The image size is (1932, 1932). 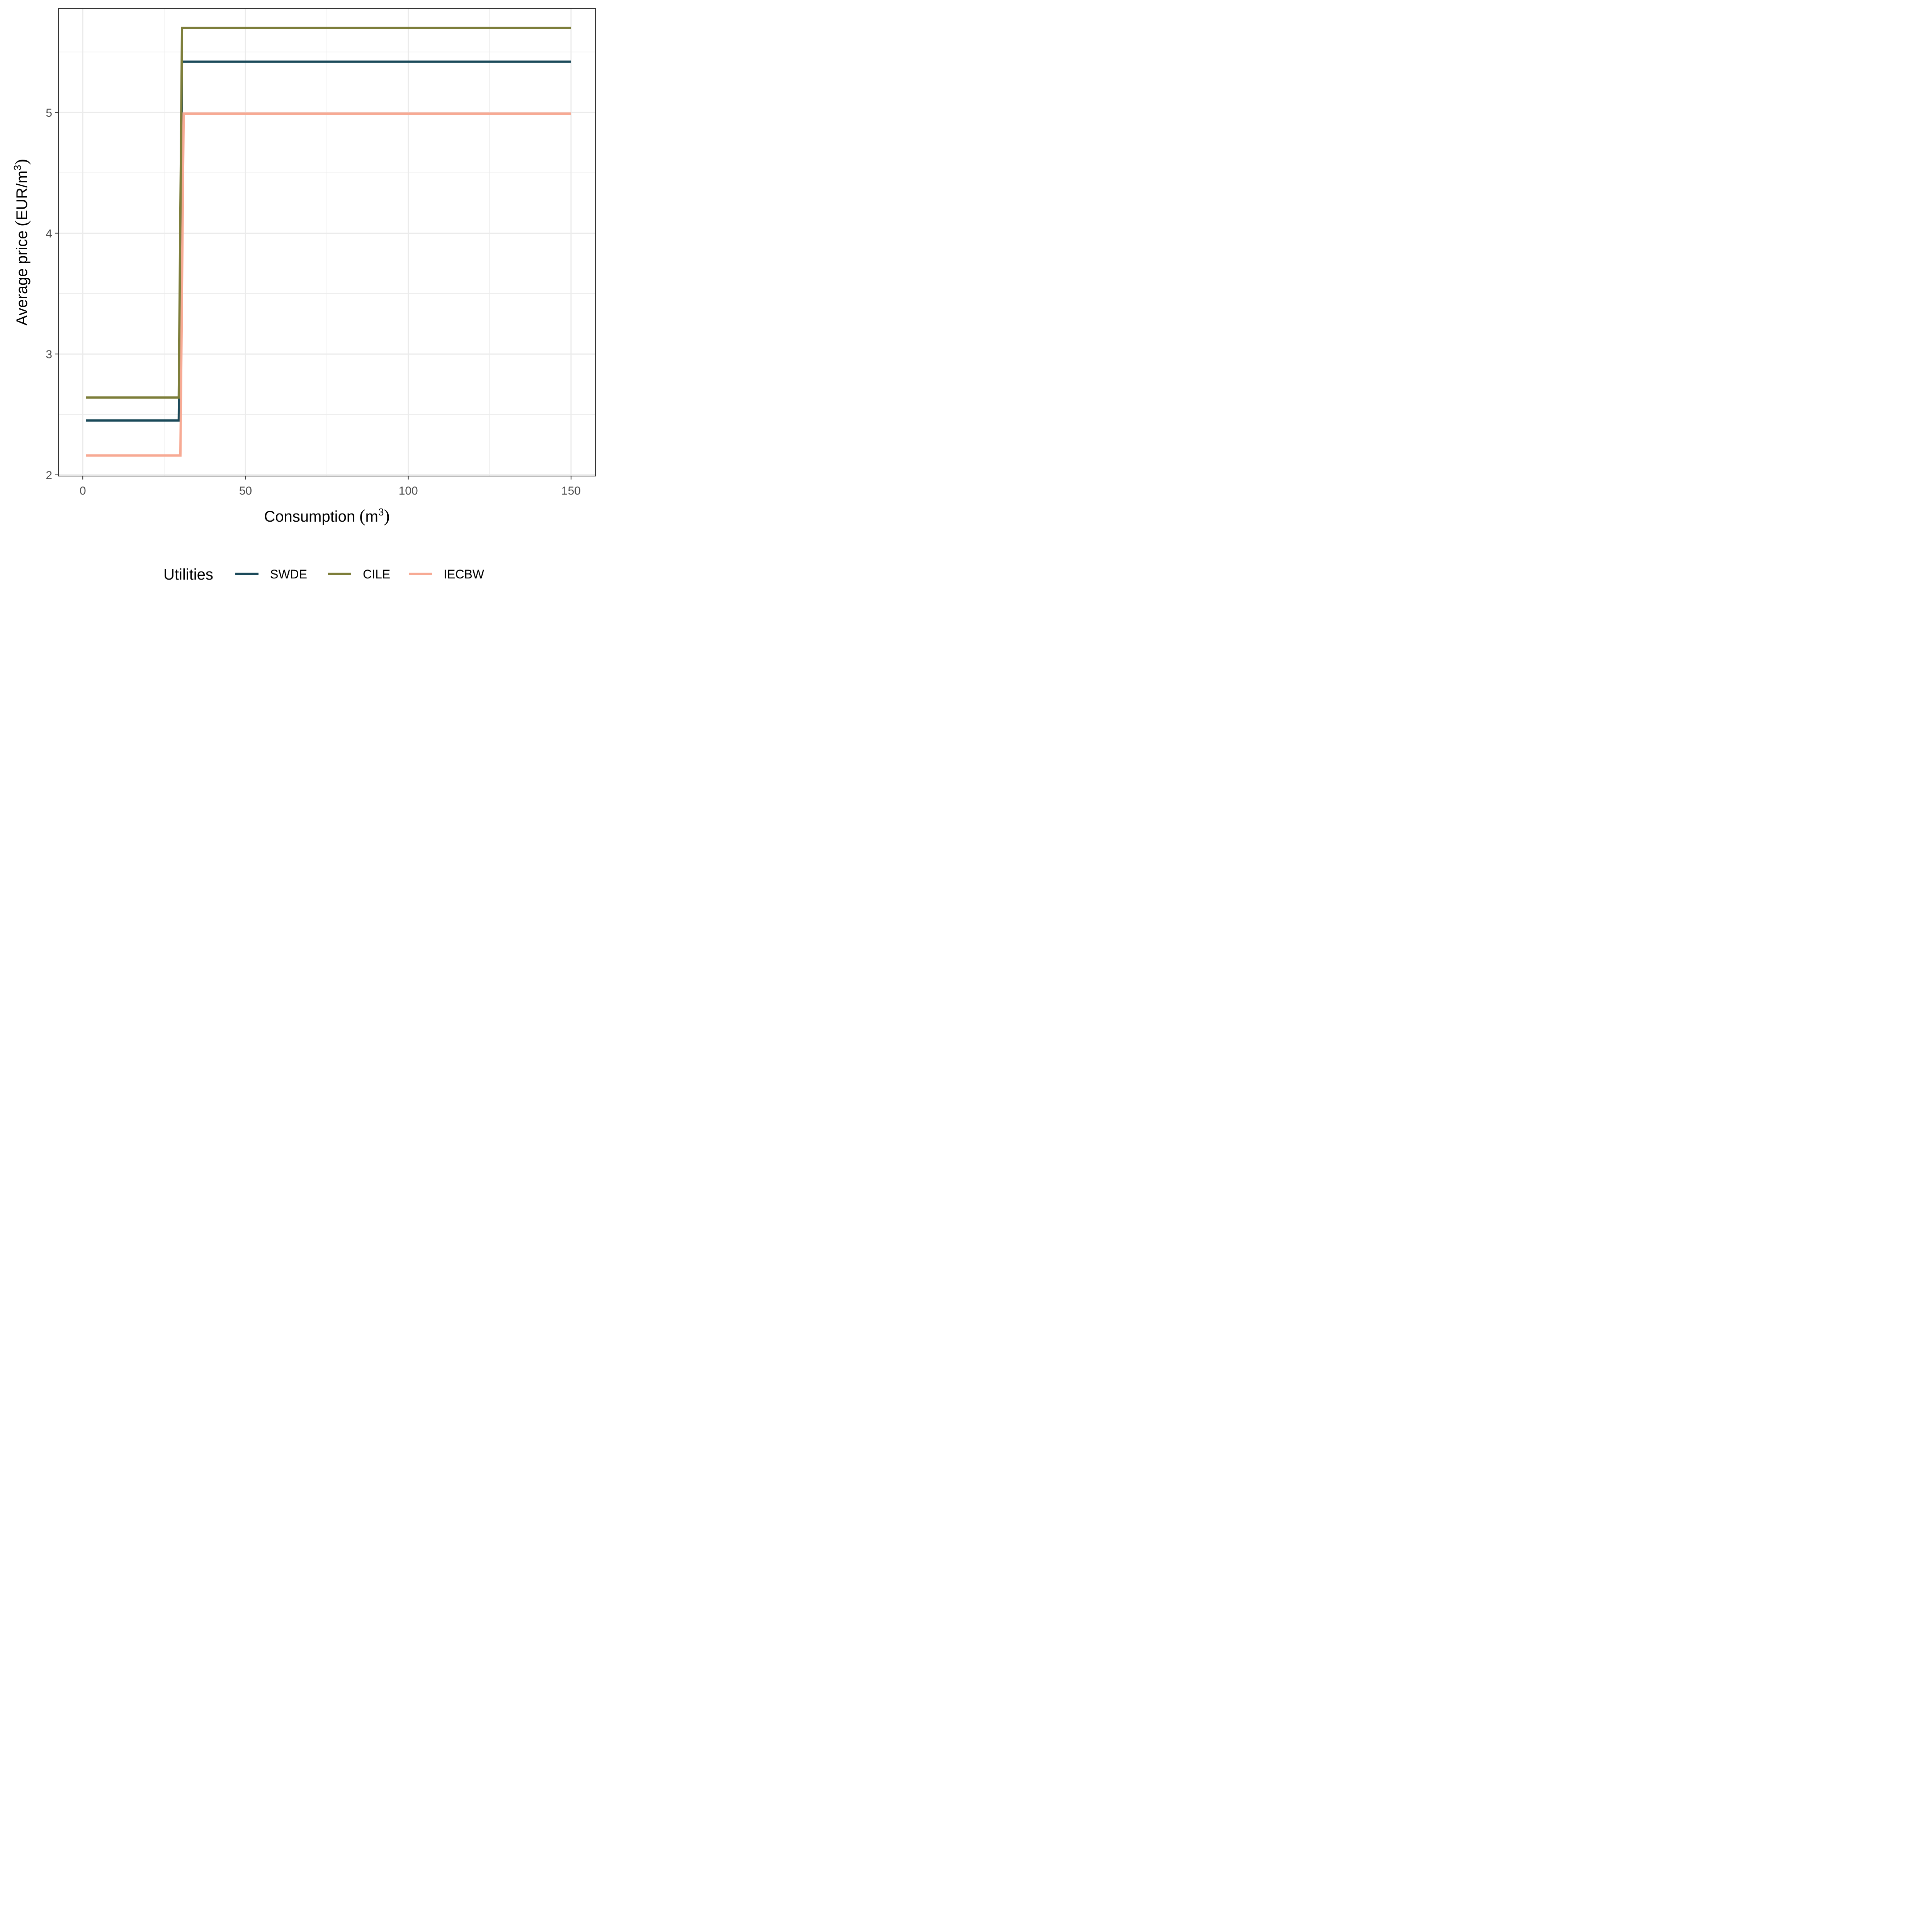 What do you see at coordinates (246, 491) in the screenshot?
I see `x-tick-label: 50` at bounding box center [246, 491].